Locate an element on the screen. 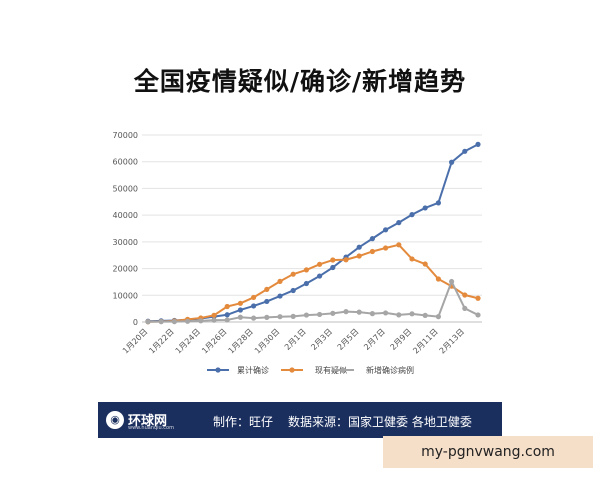  legend-entry: 现有疑似 is located at coordinates (314, 370).